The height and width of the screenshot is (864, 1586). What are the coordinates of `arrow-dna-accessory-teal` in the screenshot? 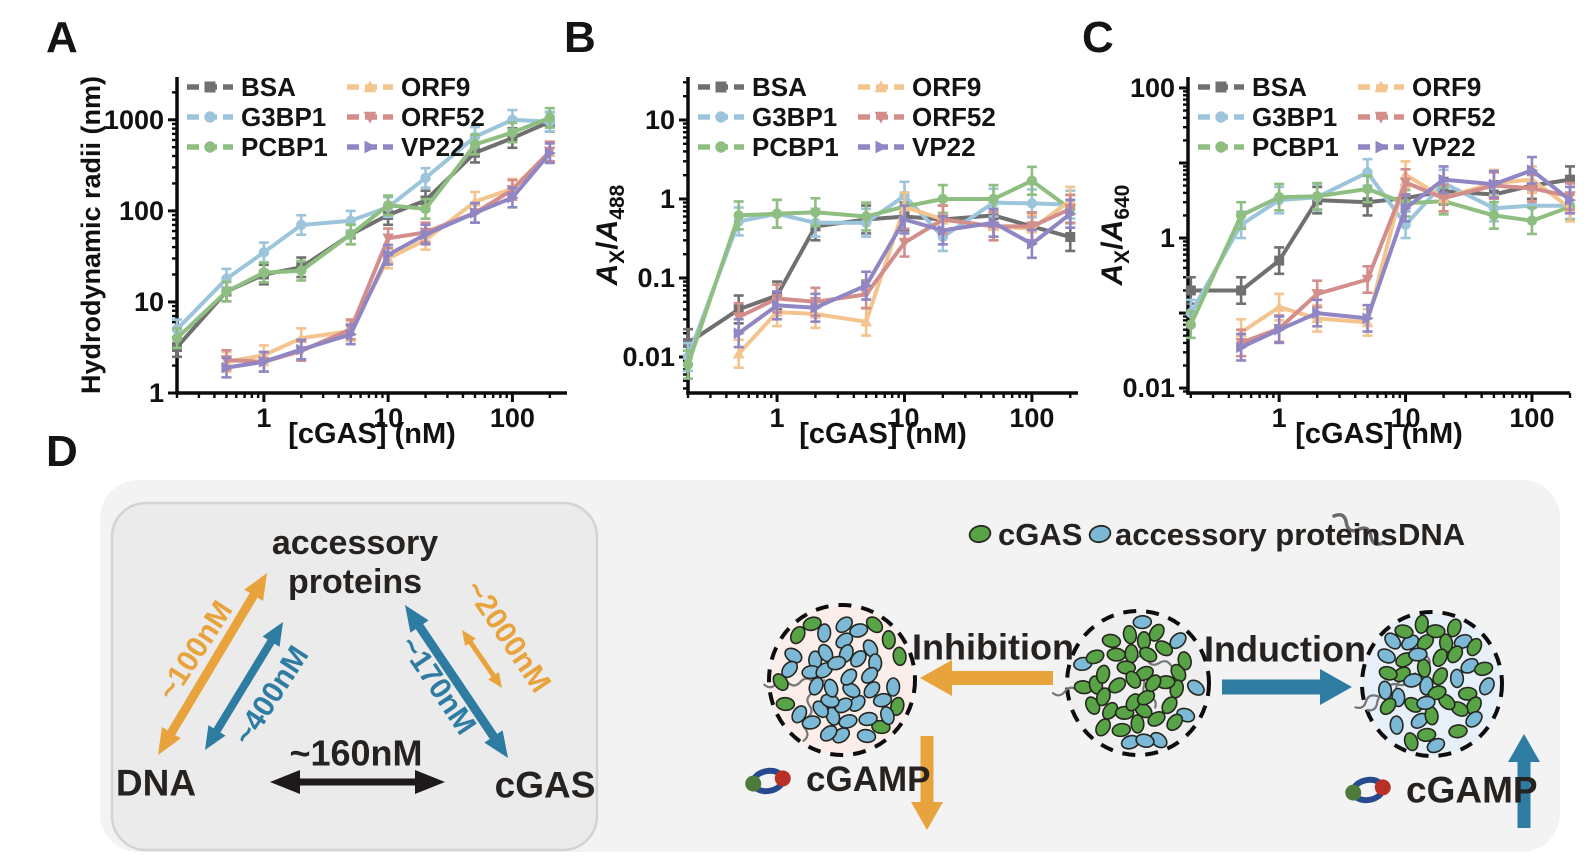 It's located at (244, 686).